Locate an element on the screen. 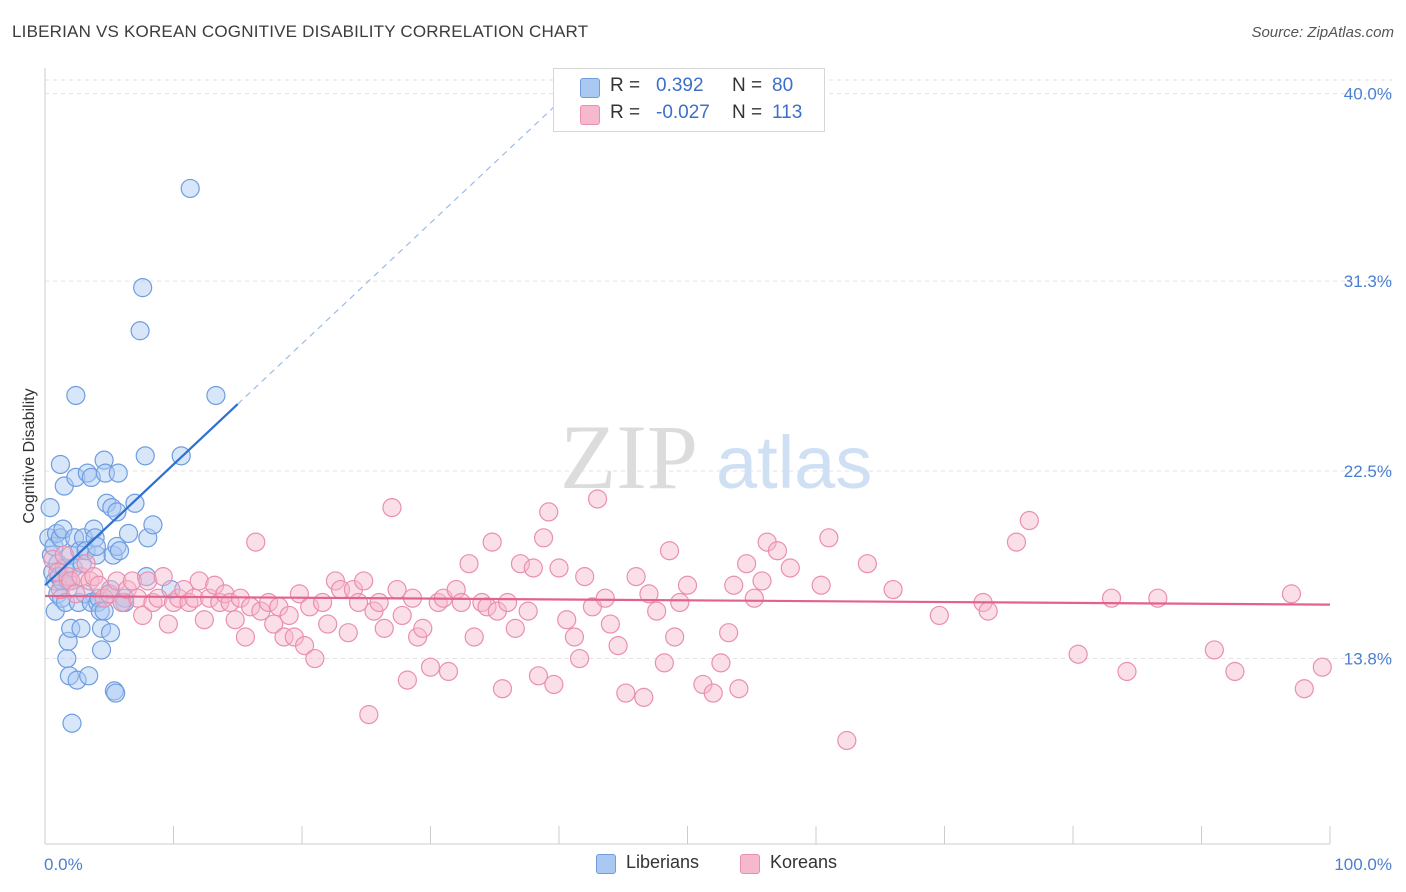 The image size is (1406, 892). legend-swatch-koreans is located at coordinates (590, 115).